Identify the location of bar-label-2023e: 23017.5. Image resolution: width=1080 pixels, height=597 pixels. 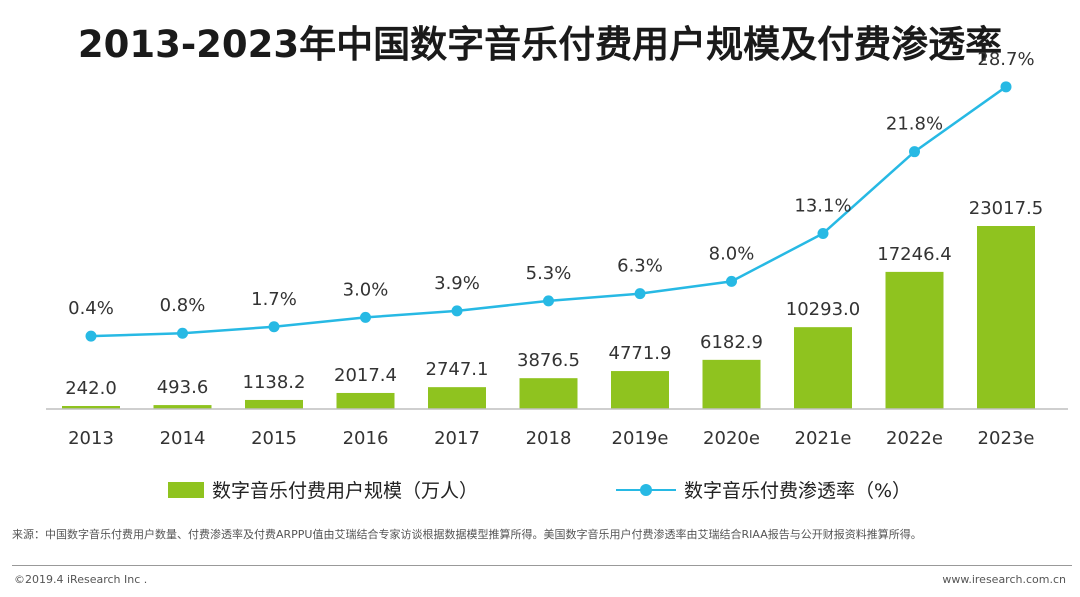
(1006, 208).